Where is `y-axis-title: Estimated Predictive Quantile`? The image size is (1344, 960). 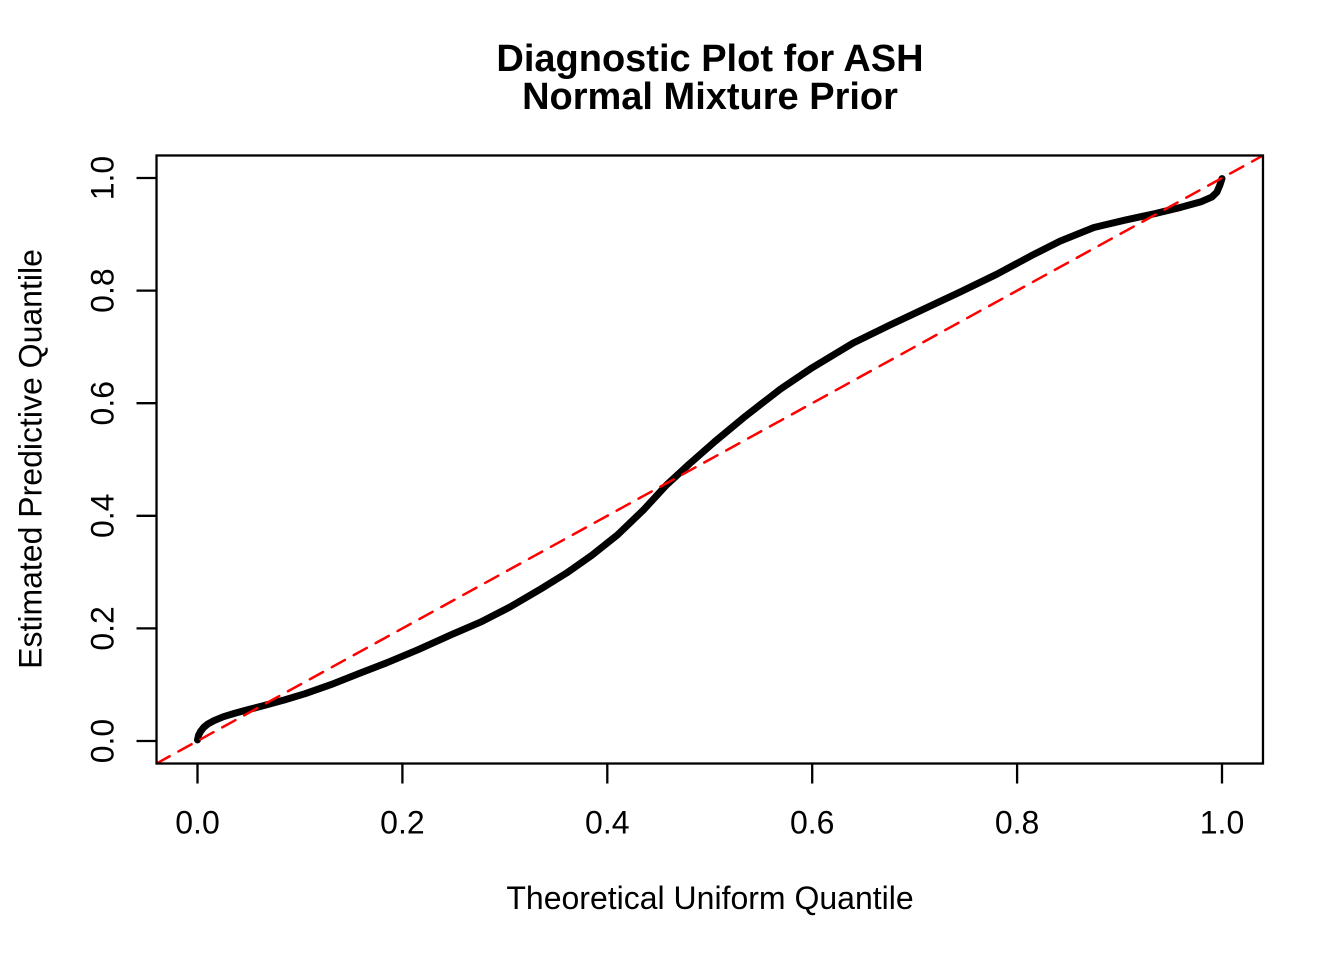
y-axis-title: Estimated Predictive Quantile is located at coordinates (30, 459).